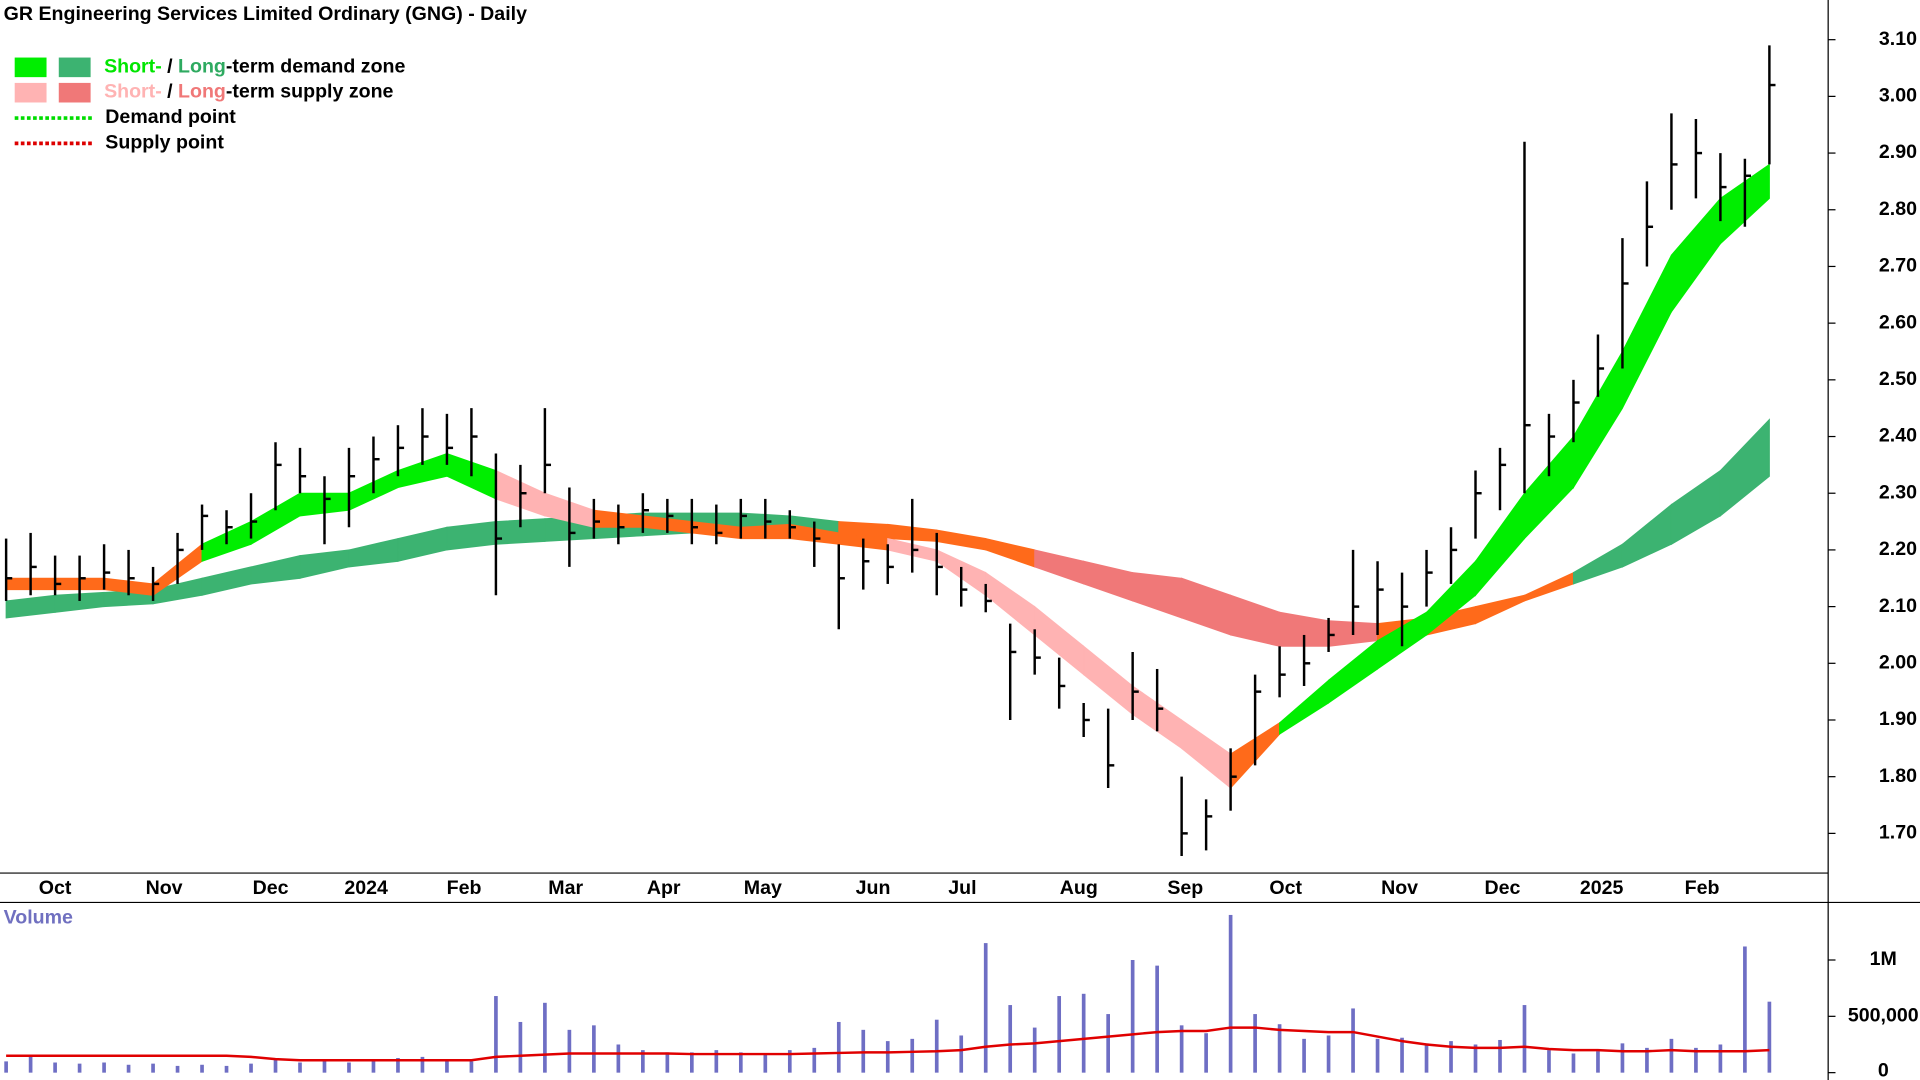  What do you see at coordinates (1898, 39) in the screenshot?
I see `y-tick-label: 3.10` at bounding box center [1898, 39].